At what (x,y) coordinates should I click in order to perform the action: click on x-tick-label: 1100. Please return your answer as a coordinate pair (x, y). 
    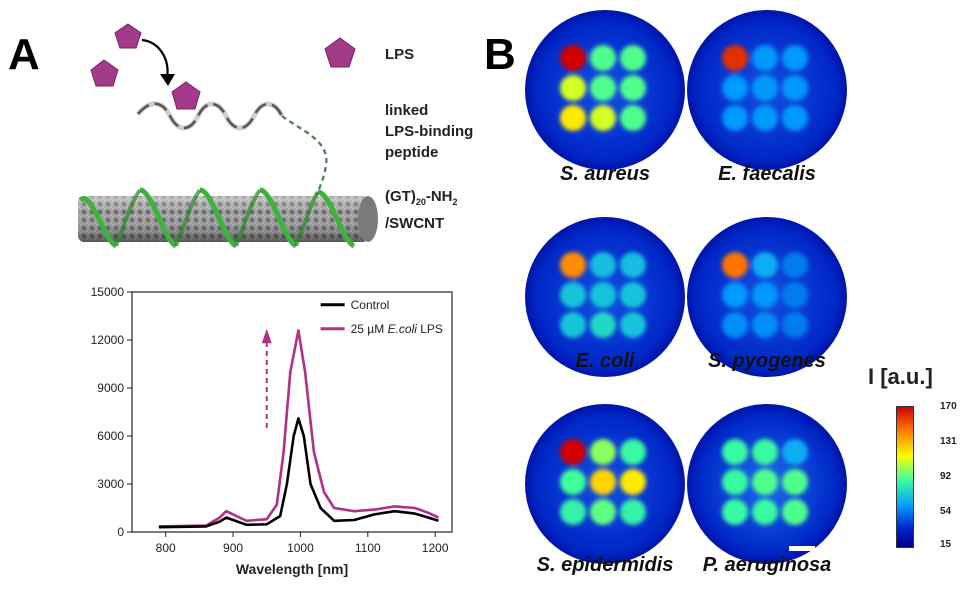
    Looking at the image, I should click on (368, 548).